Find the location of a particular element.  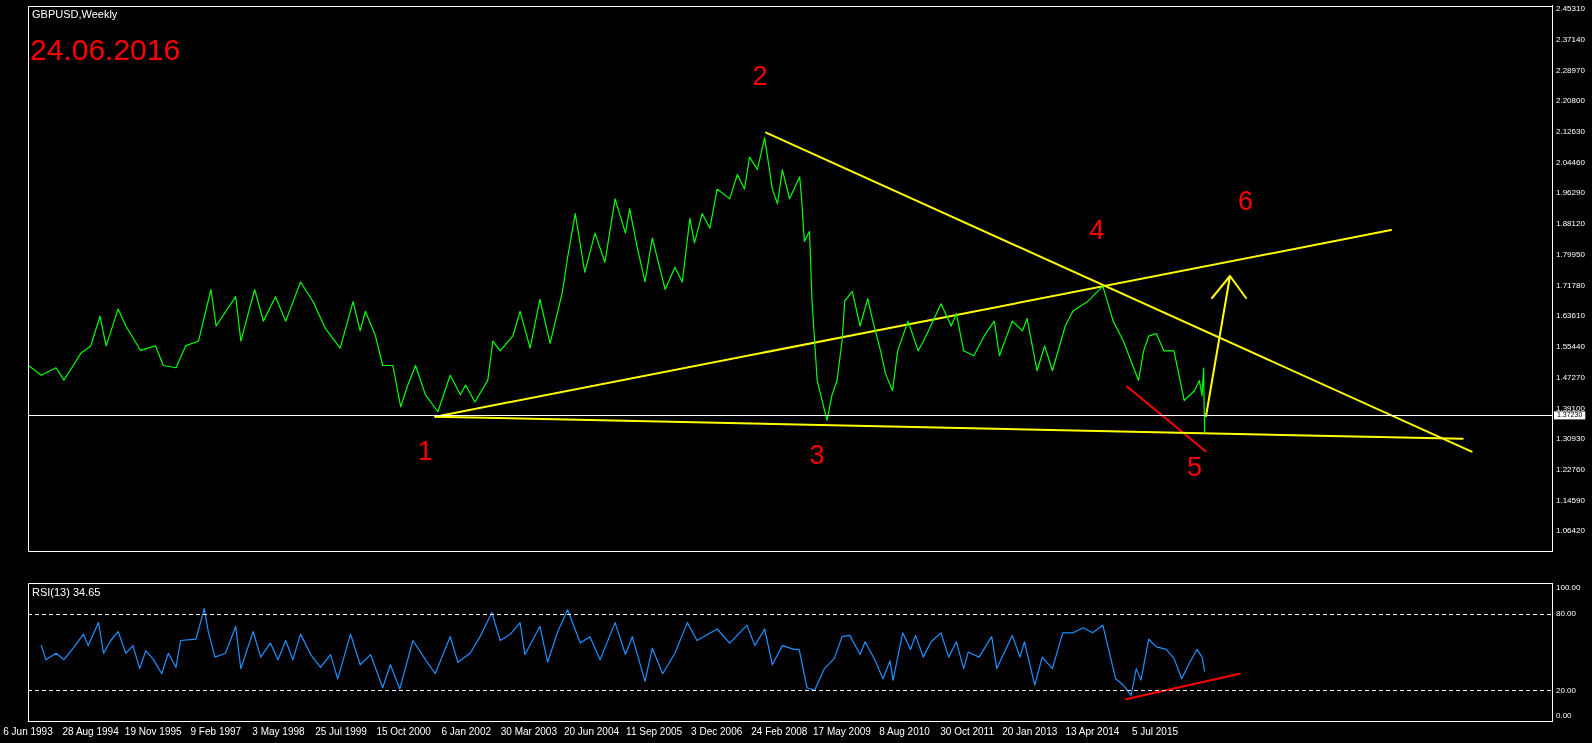

x-tick-label: 20 Jun 2004 is located at coordinates (591, 731).